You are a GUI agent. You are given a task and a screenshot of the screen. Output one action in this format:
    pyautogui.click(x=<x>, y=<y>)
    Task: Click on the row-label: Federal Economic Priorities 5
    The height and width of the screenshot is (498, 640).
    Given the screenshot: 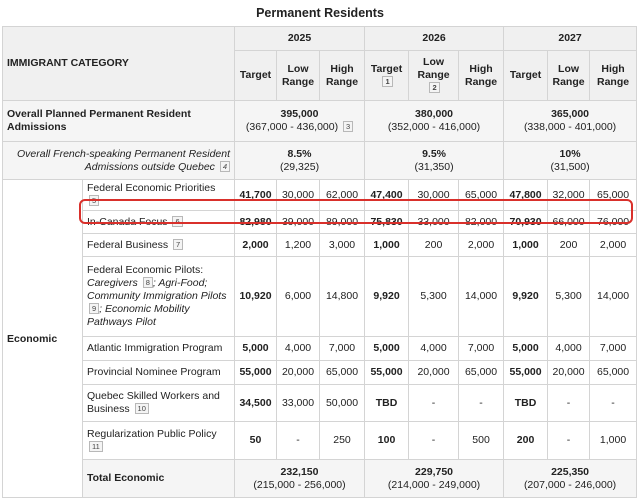 What is the action you would take?
    pyautogui.click(x=158, y=195)
    